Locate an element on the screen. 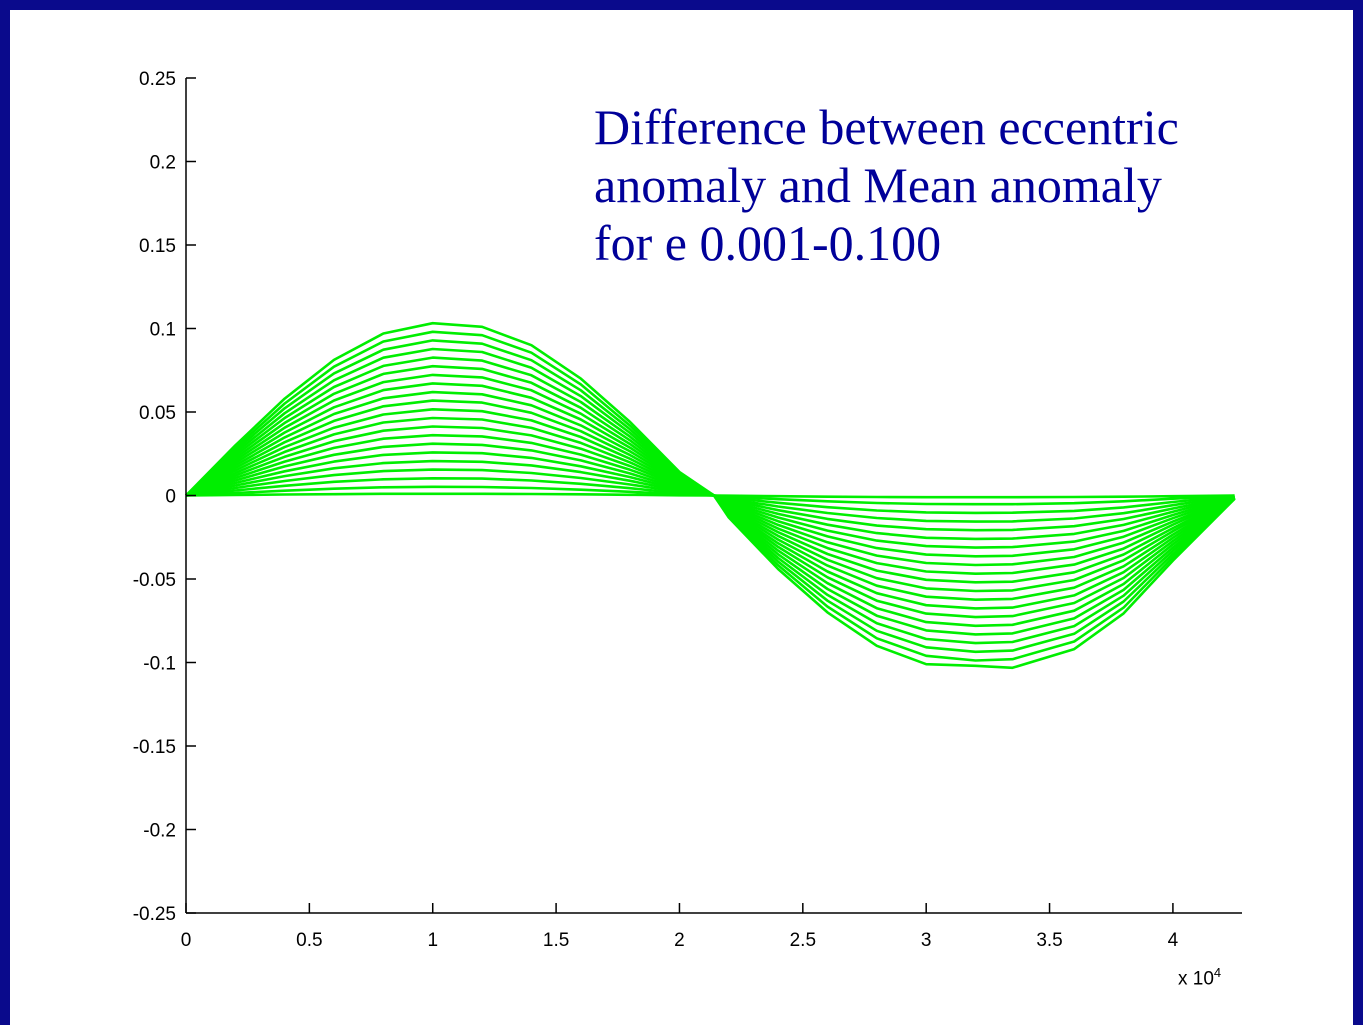 The image size is (1363, 1025). y-tick-label: 0.2 is located at coordinates (163, 163).